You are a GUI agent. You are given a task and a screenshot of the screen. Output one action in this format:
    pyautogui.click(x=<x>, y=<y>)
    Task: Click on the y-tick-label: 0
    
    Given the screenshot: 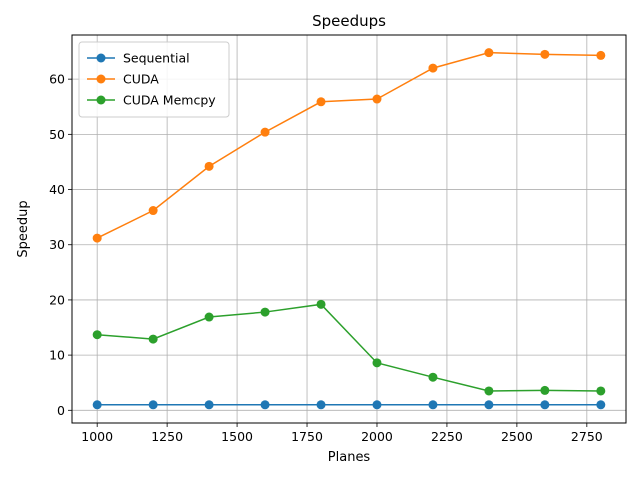 What is the action you would take?
    pyautogui.click(x=61, y=410)
    